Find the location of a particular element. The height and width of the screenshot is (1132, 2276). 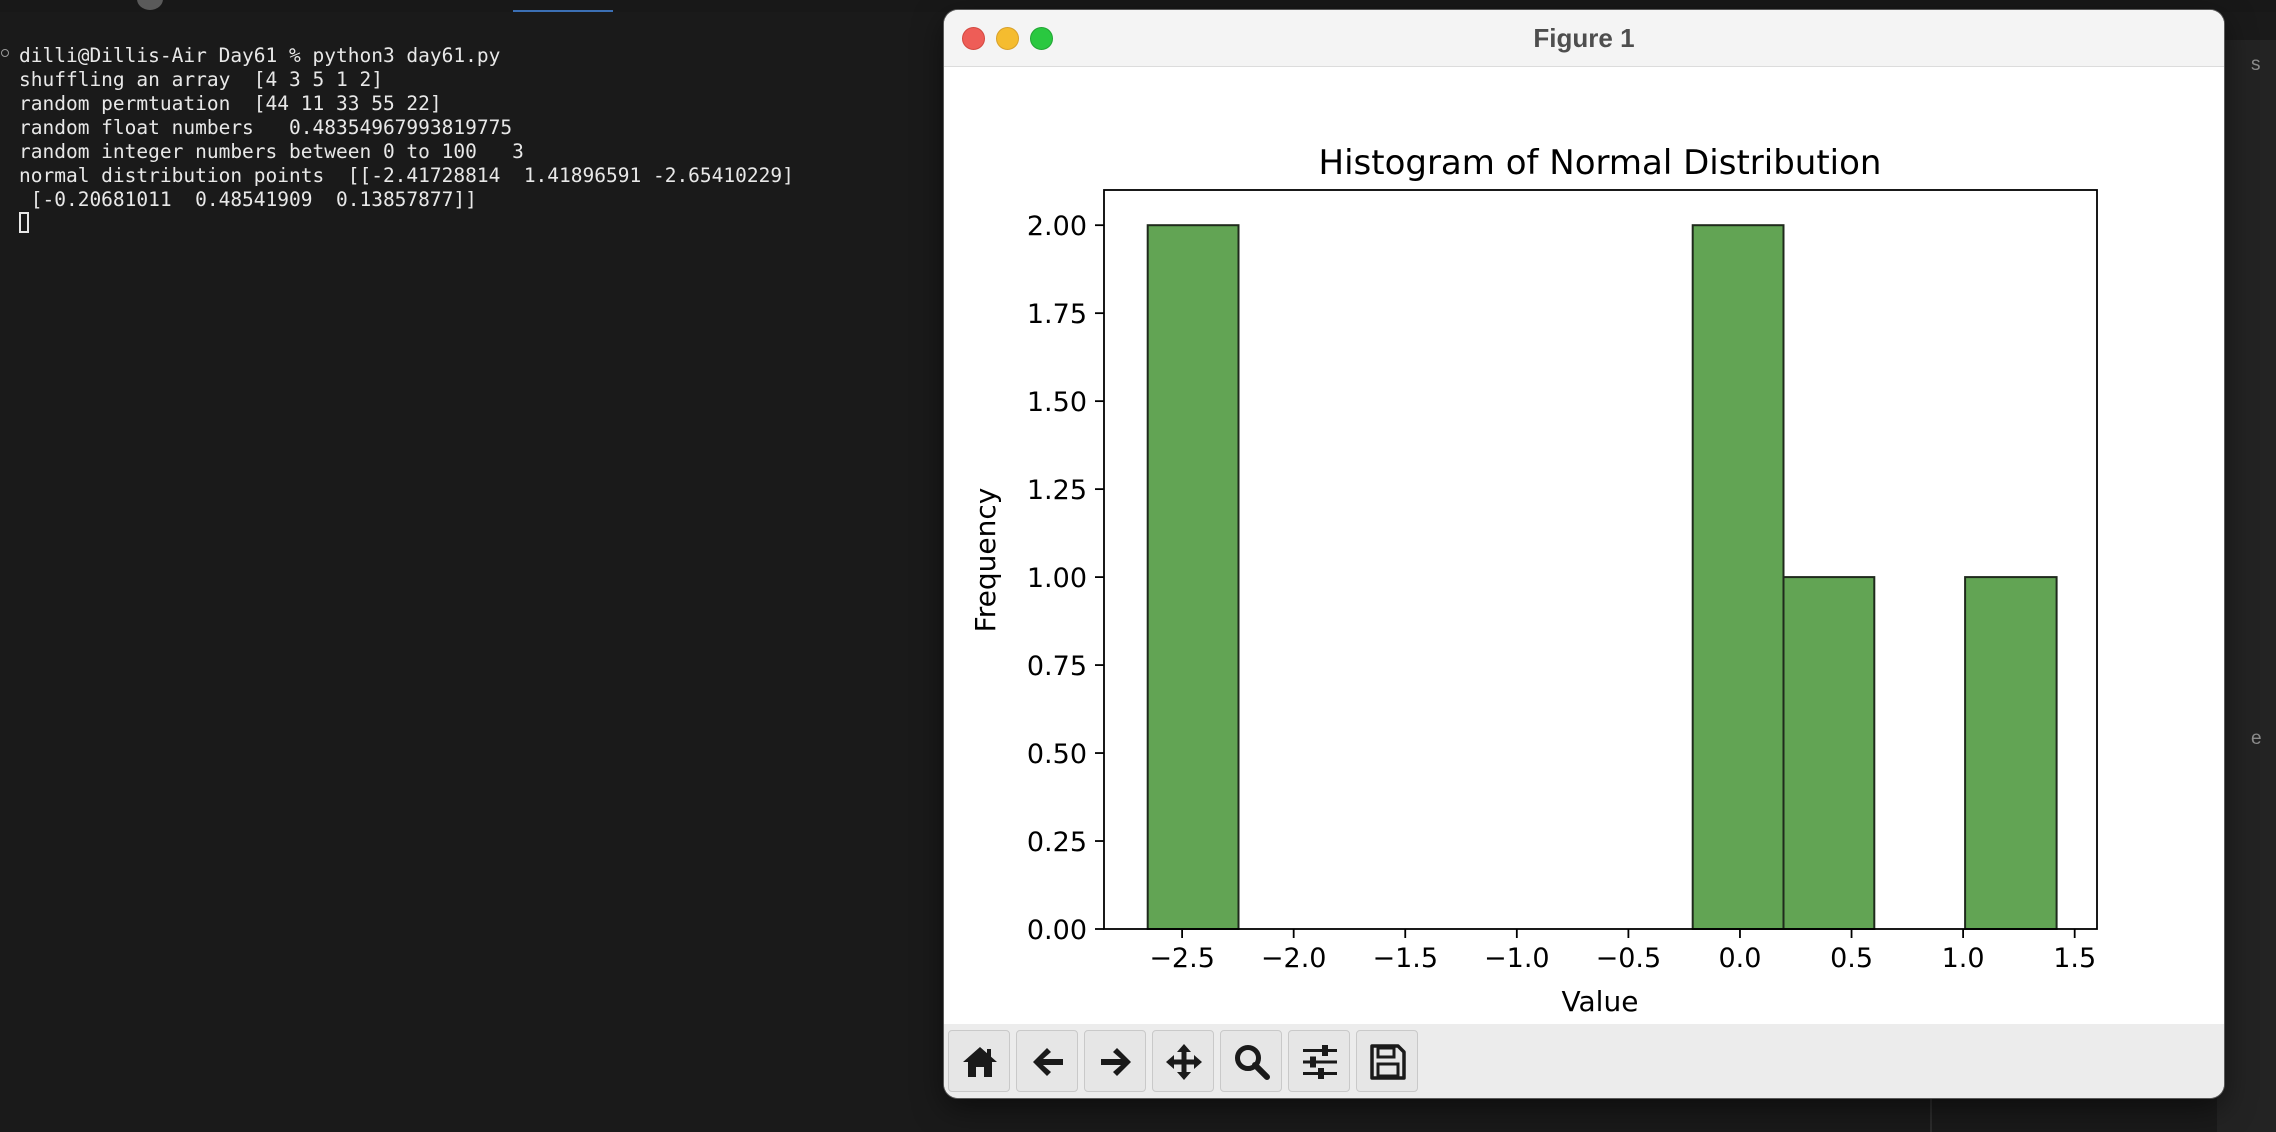

sliders-icon is located at coordinates (1320, 1062).